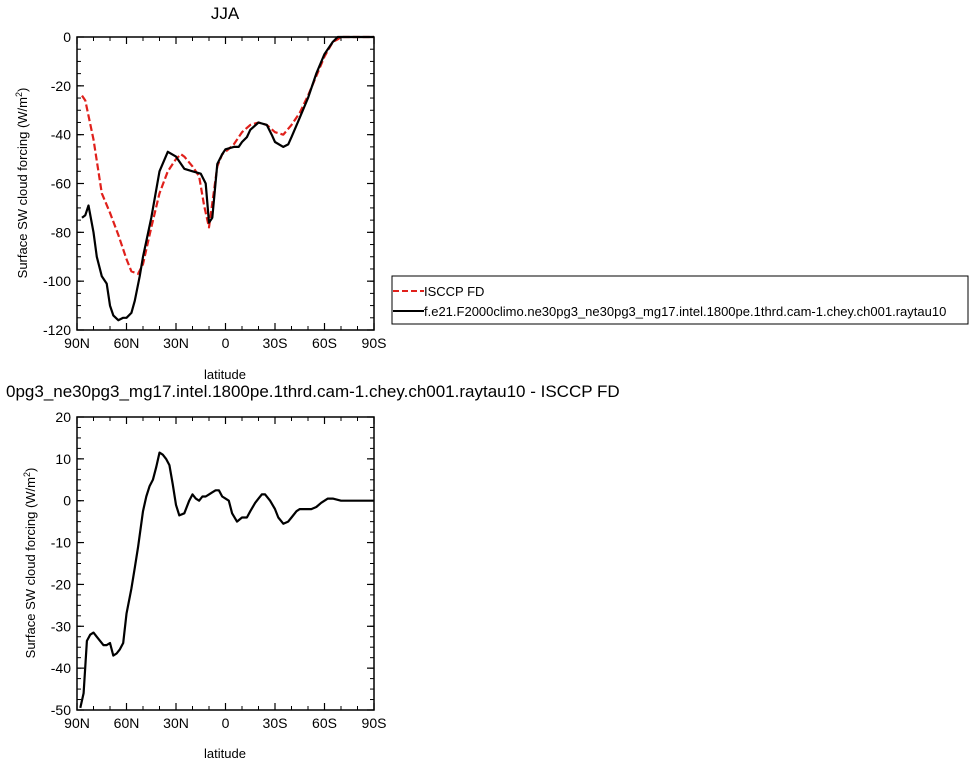 This screenshot has width=972, height=763. I want to click on bottom-y-tick-label: 10, so click(63, 459).